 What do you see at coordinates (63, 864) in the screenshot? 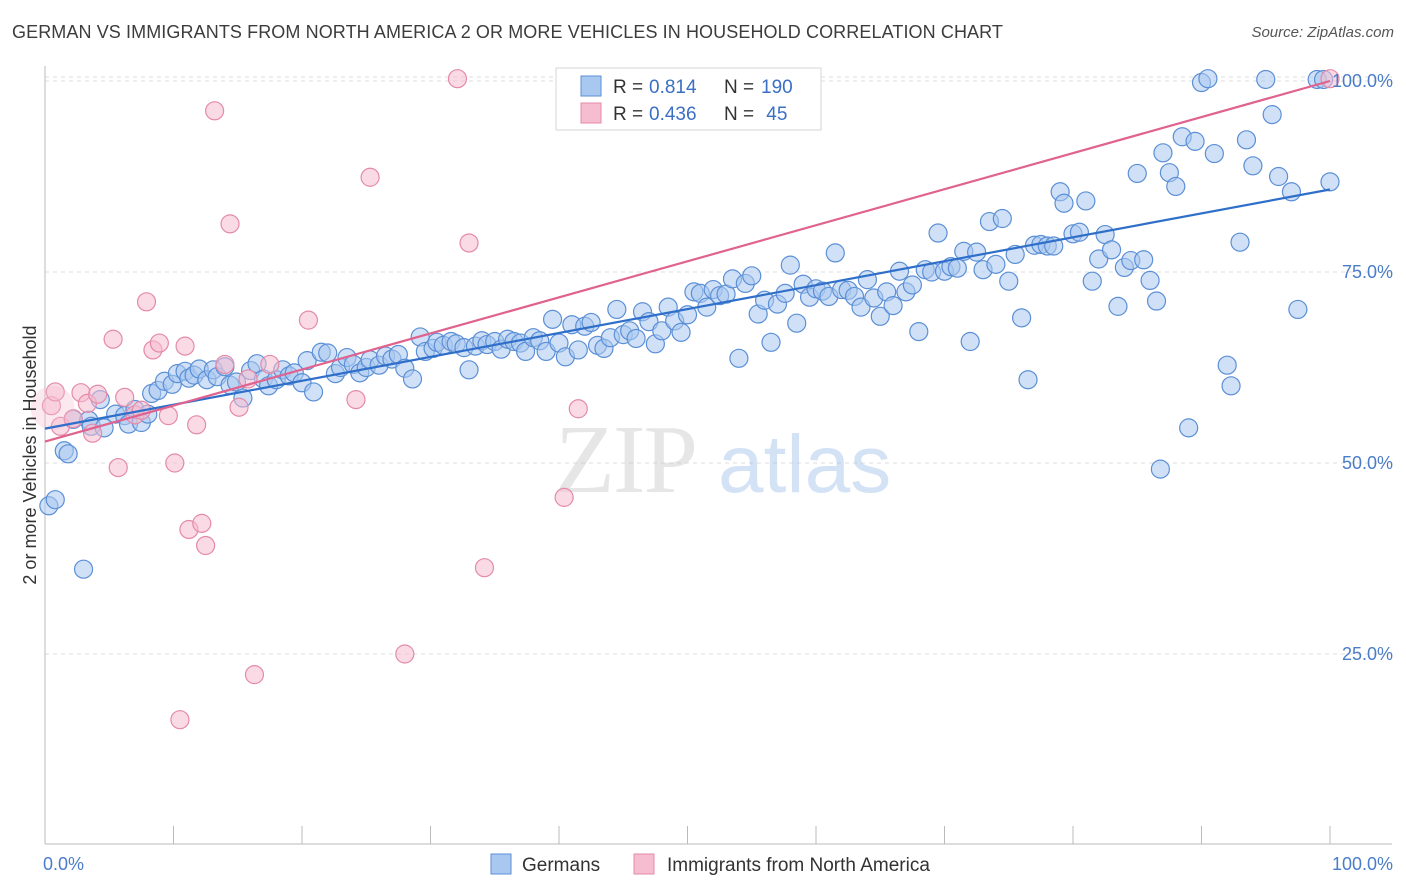
I see `x-tick-label-min: 0.0%` at bounding box center [63, 864].